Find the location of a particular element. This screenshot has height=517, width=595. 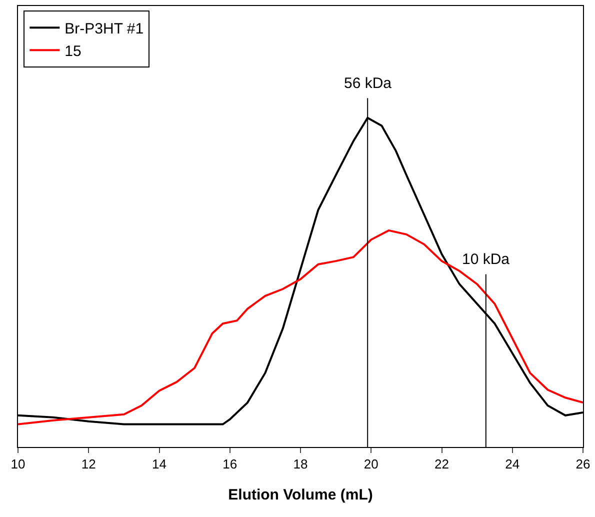

x-axis-title: Elution Volume (mL) is located at coordinates (300, 495).